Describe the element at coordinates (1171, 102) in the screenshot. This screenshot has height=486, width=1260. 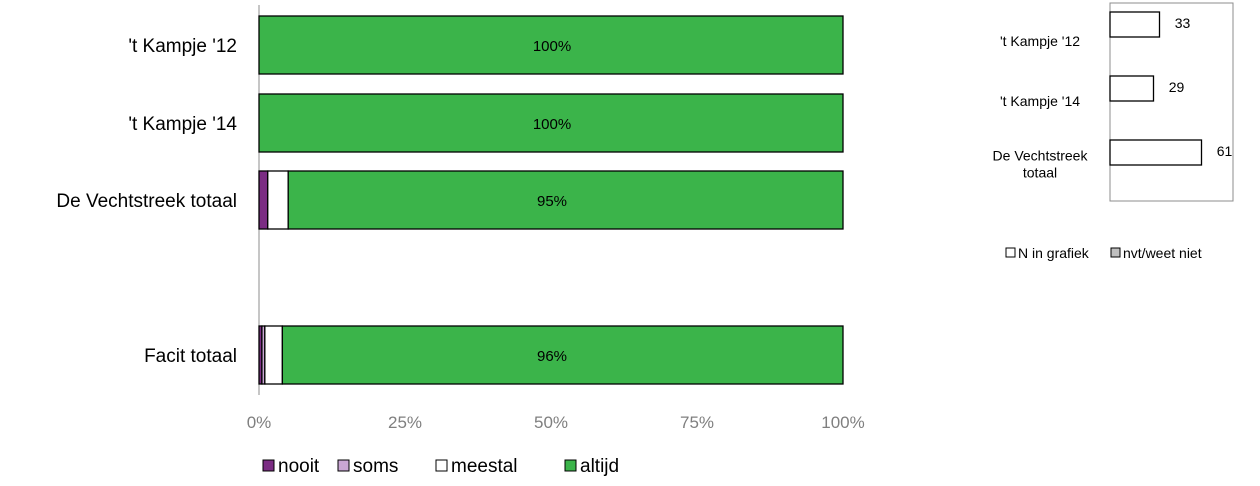
I see `n-plot-frame` at that location.